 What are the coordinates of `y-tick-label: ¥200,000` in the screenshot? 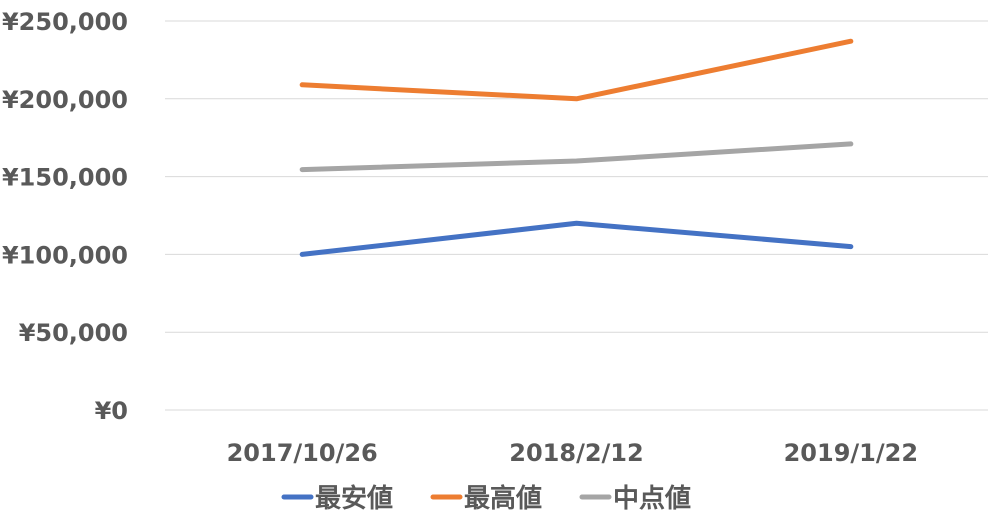 It's located at (65, 100).